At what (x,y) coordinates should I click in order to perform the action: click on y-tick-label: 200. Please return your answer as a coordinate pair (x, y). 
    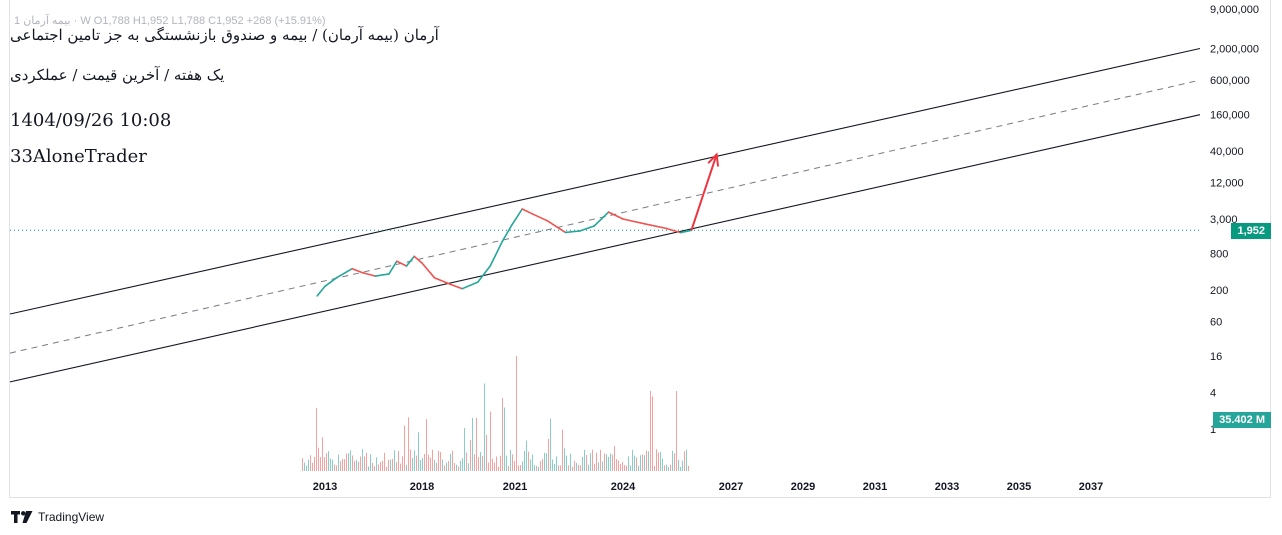
    Looking at the image, I should click on (1219, 291).